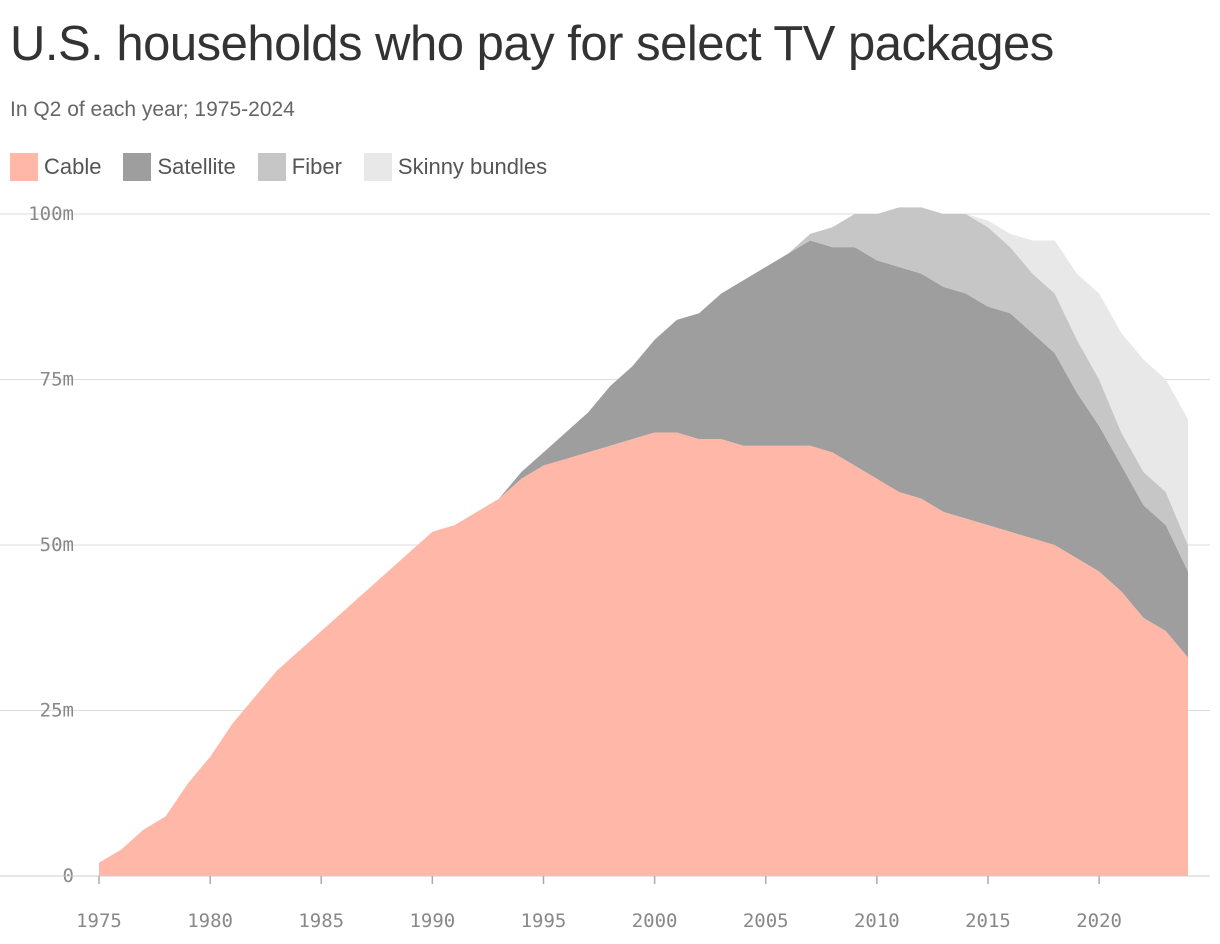 The image size is (1220, 944). I want to click on x-tick-label: 1985, so click(321, 921).